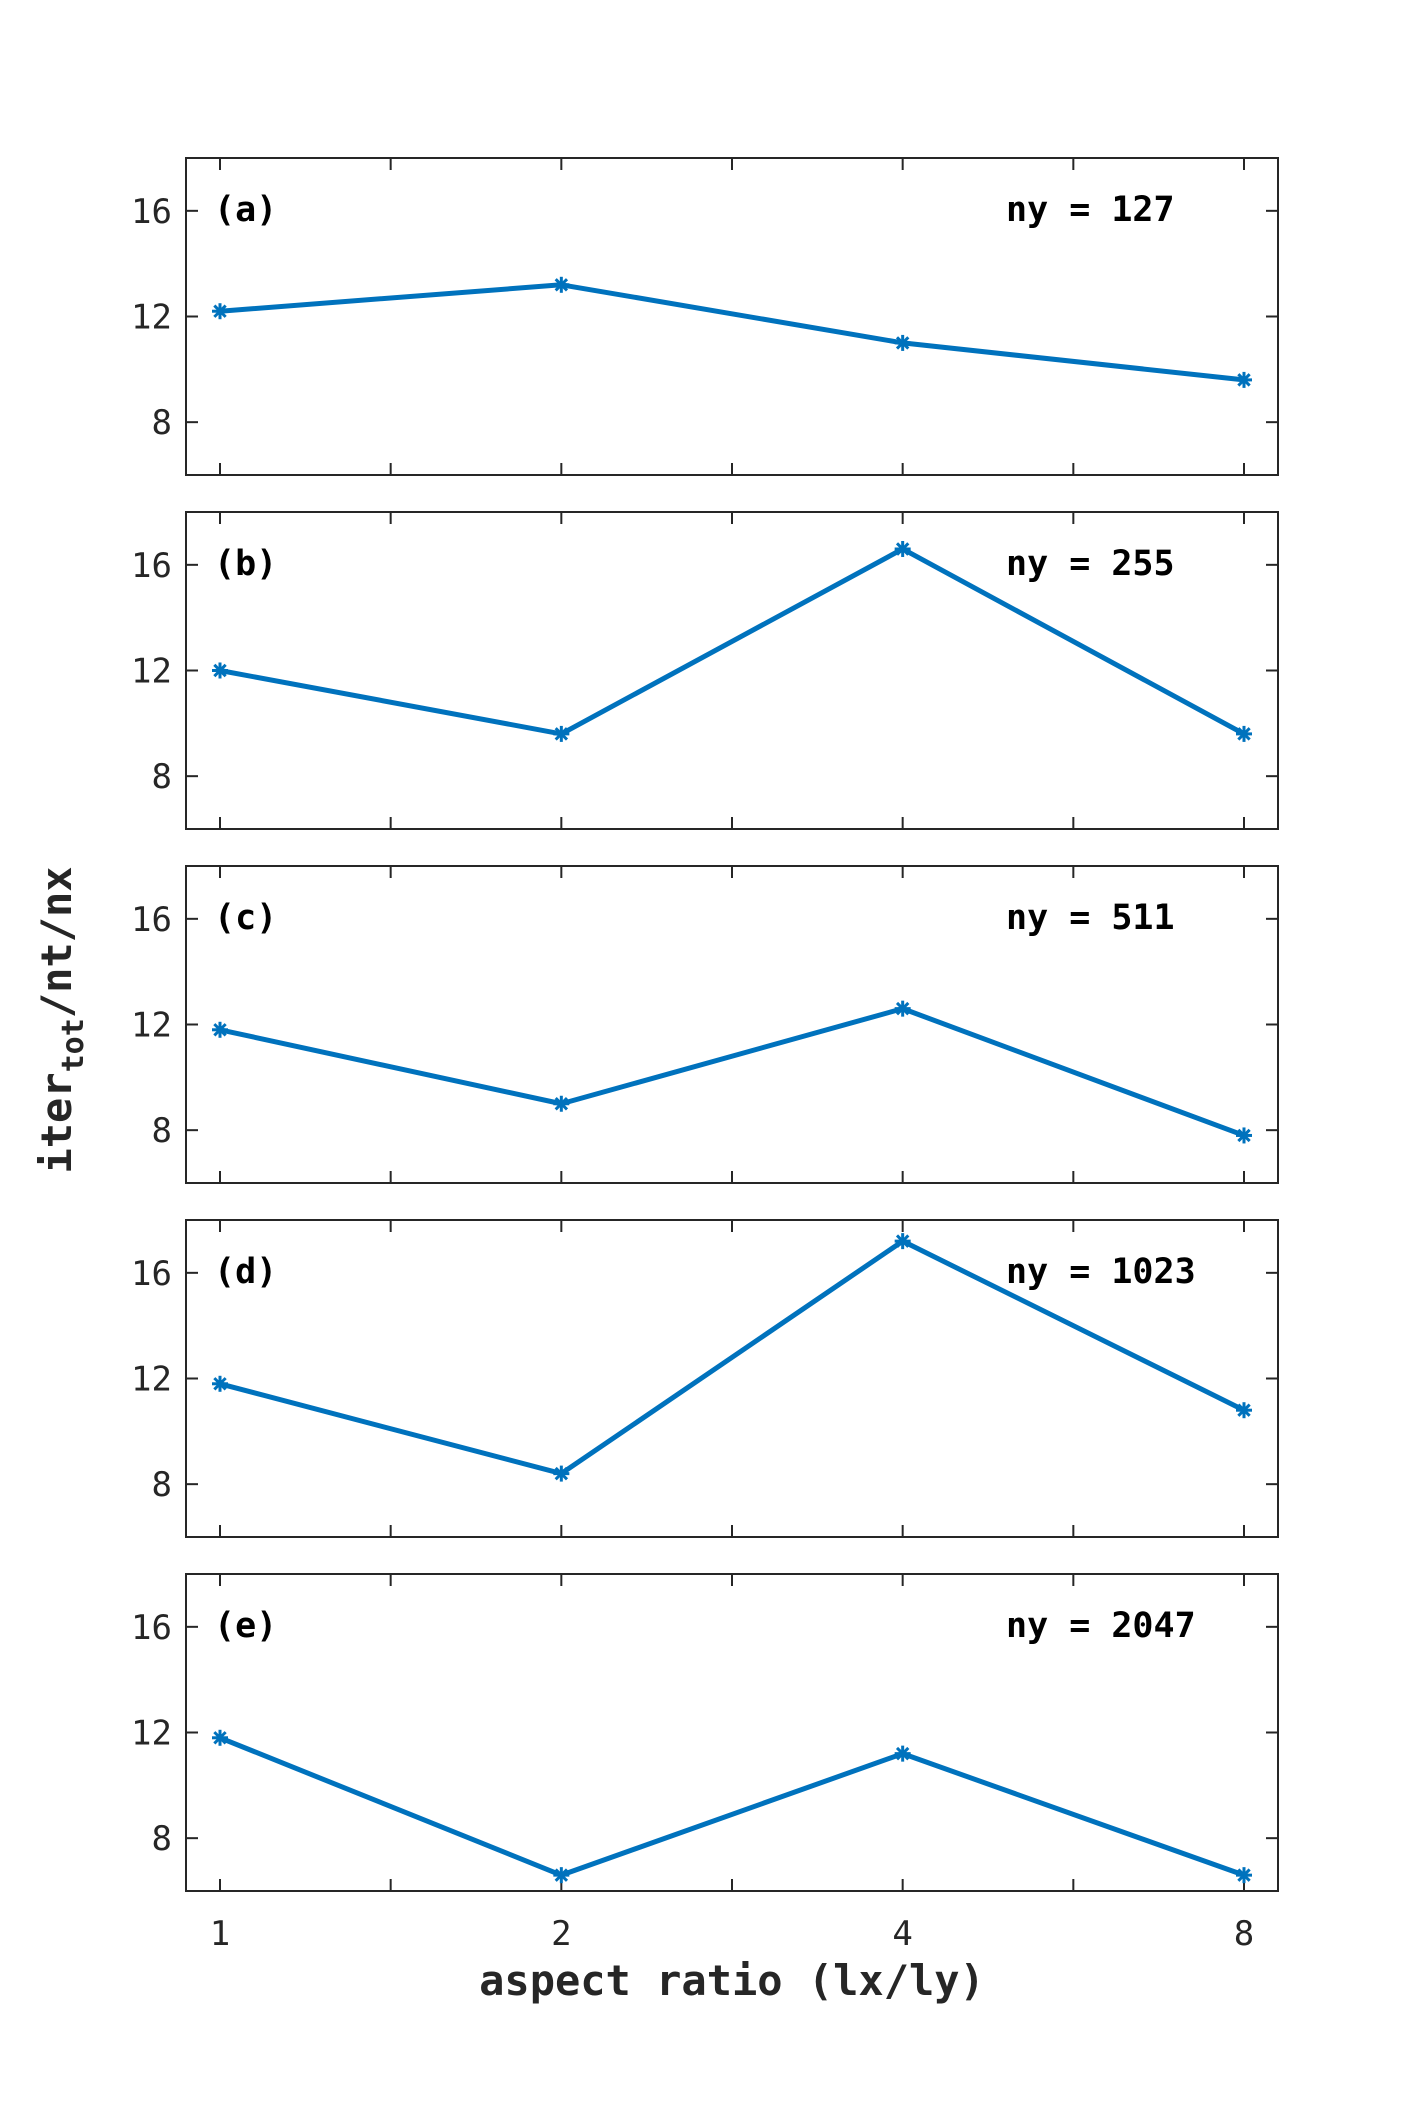  I want to click on panel-label: (c), so click(245, 918).